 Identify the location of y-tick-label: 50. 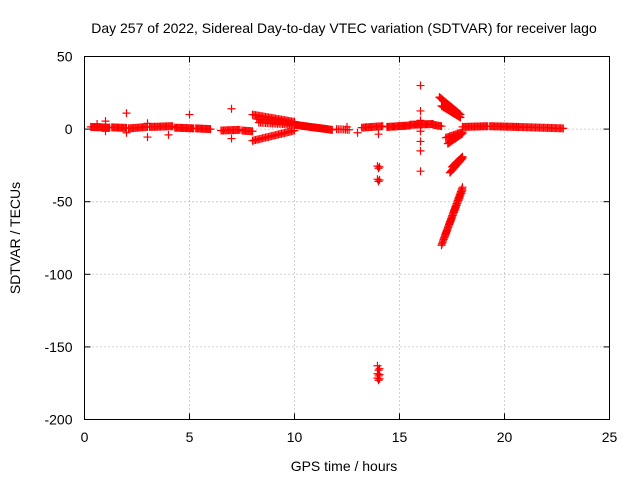
(65, 57).